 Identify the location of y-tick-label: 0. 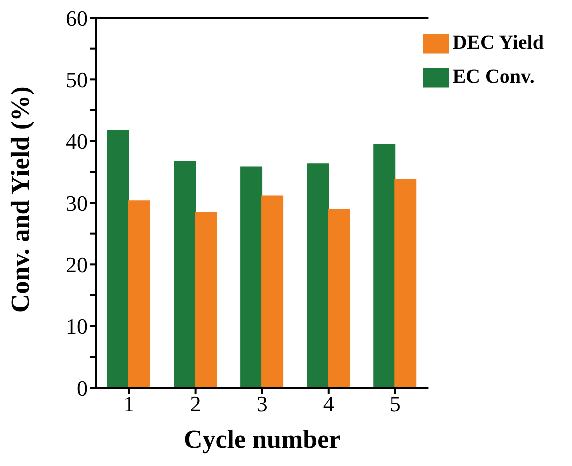
(82, 388).